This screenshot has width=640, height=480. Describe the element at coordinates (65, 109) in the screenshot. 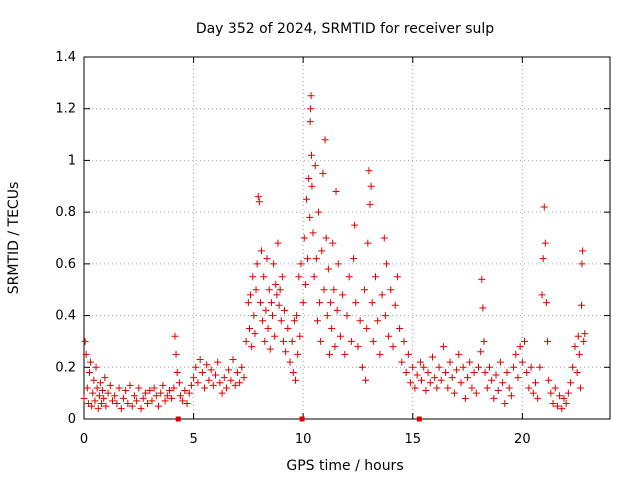

I see `y-tick-label: 1.2` at that location.